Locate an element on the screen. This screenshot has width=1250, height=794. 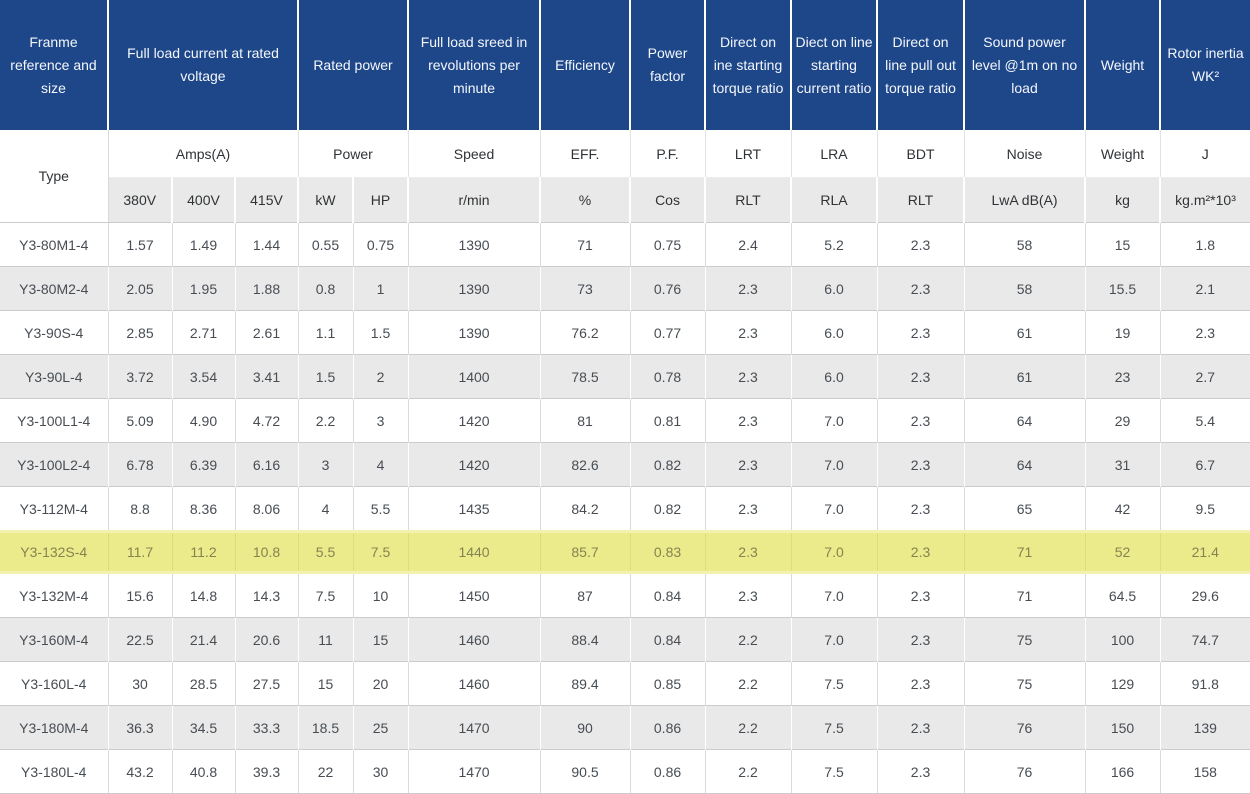
type-cell: Y3-112M-4 is located at coordinates (54, 509).